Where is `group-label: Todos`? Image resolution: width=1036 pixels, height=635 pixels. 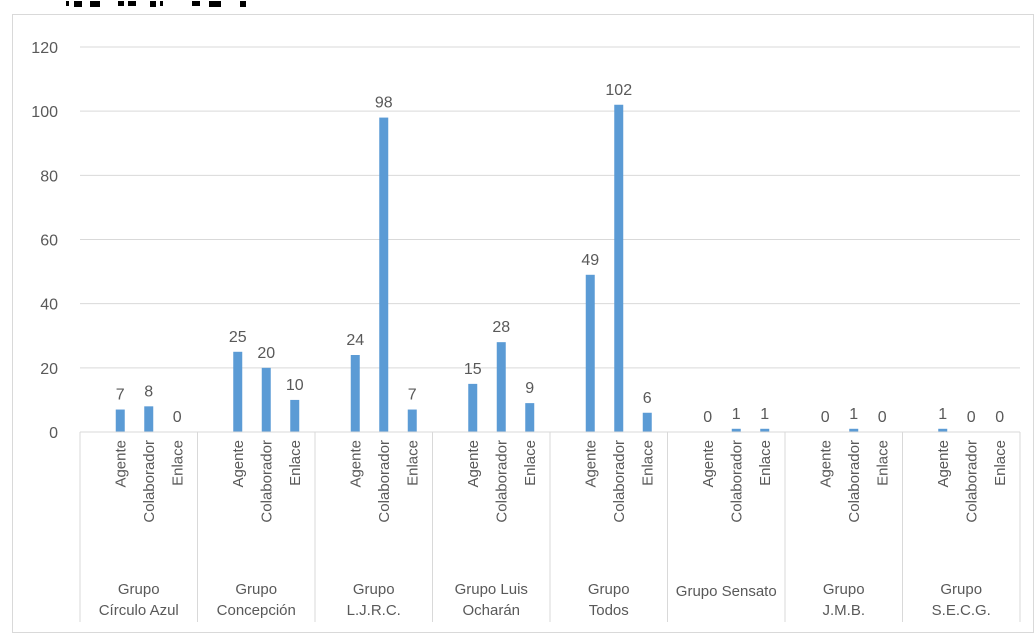
group-label: Todos is located at coordinates (609, 610).